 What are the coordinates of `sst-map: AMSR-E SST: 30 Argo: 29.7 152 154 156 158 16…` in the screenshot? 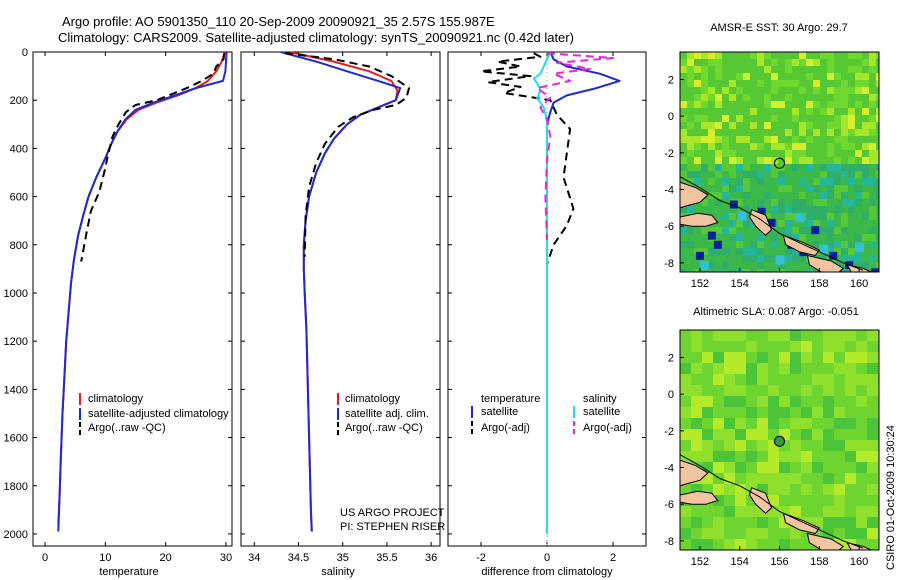 It's located at (772, 156).